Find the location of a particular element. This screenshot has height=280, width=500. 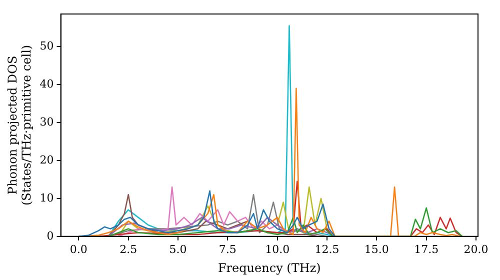

y-tick-label: 50 is located at coordinates (47, 46).